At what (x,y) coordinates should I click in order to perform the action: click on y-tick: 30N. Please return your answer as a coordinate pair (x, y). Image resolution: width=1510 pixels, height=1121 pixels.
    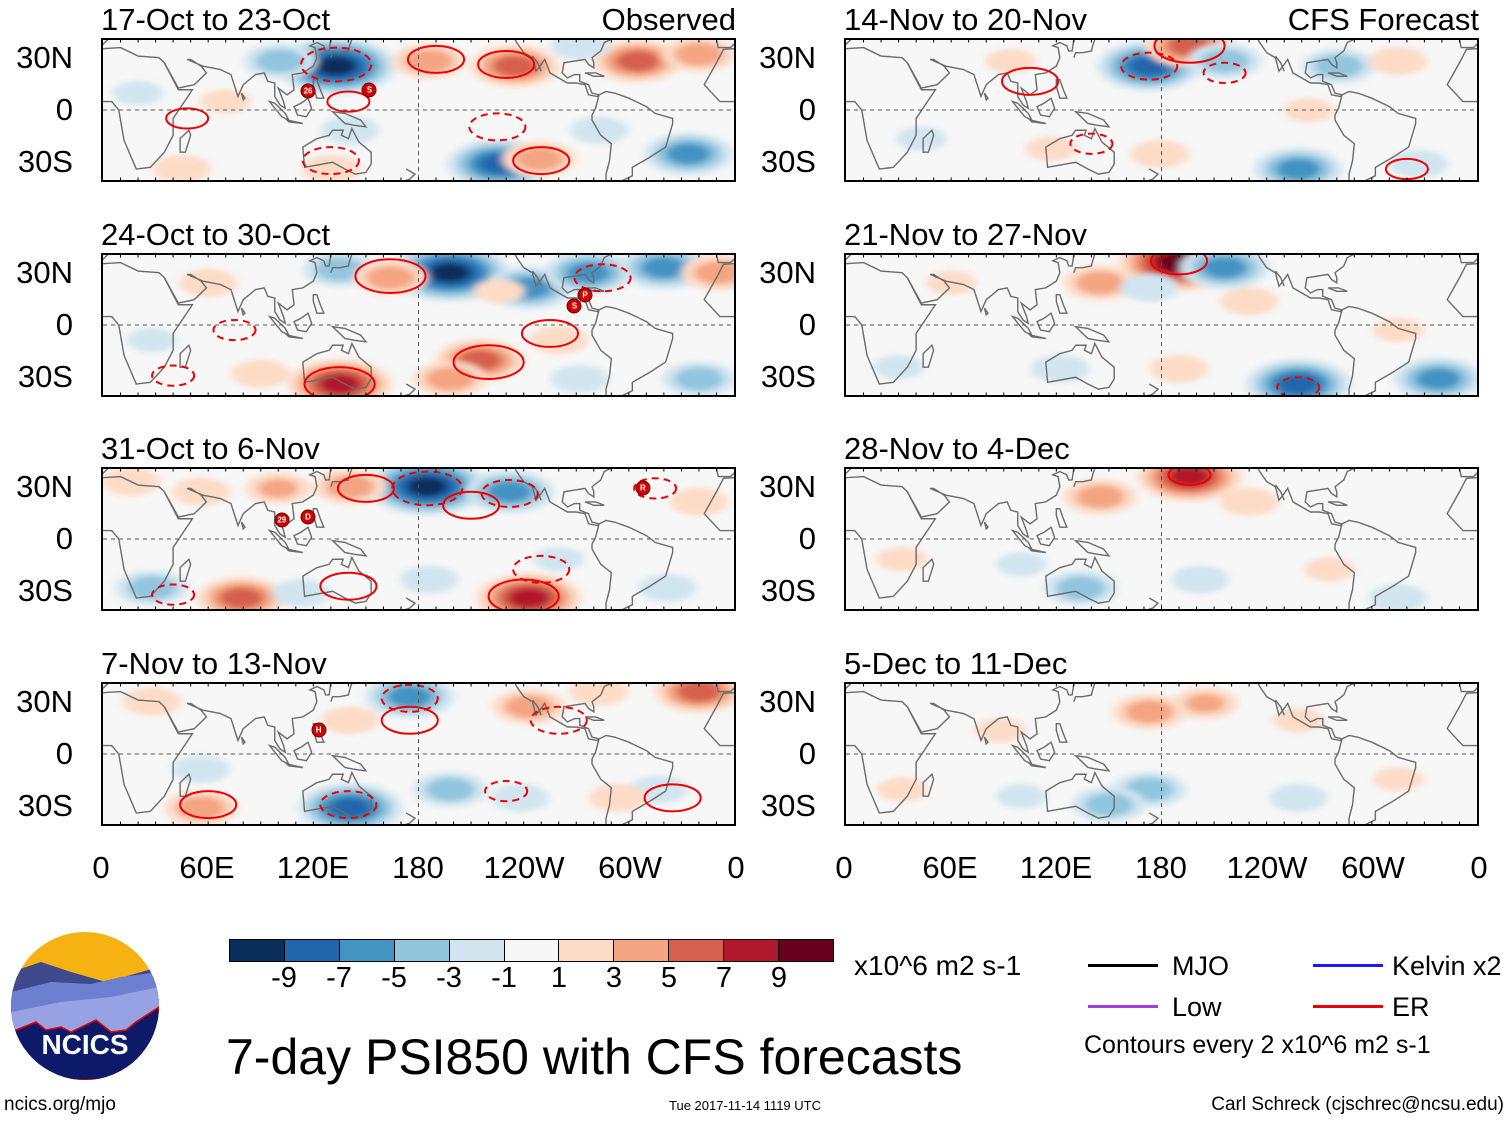
    Looking at the image, I should click on (787, 272).